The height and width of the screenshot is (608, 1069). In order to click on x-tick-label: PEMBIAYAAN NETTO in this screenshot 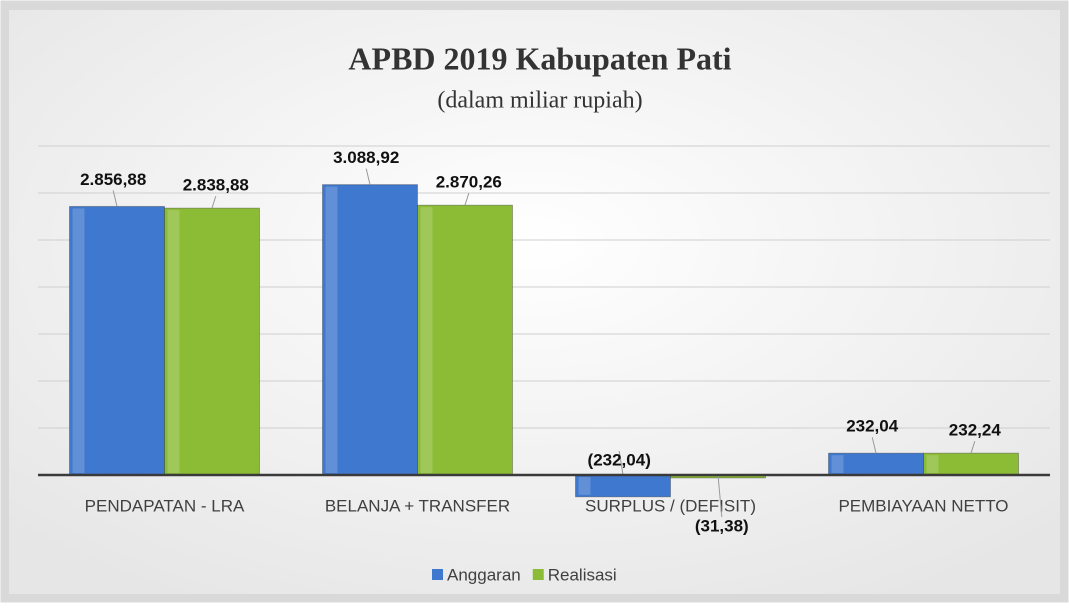, I will do `click(923, 505)`.